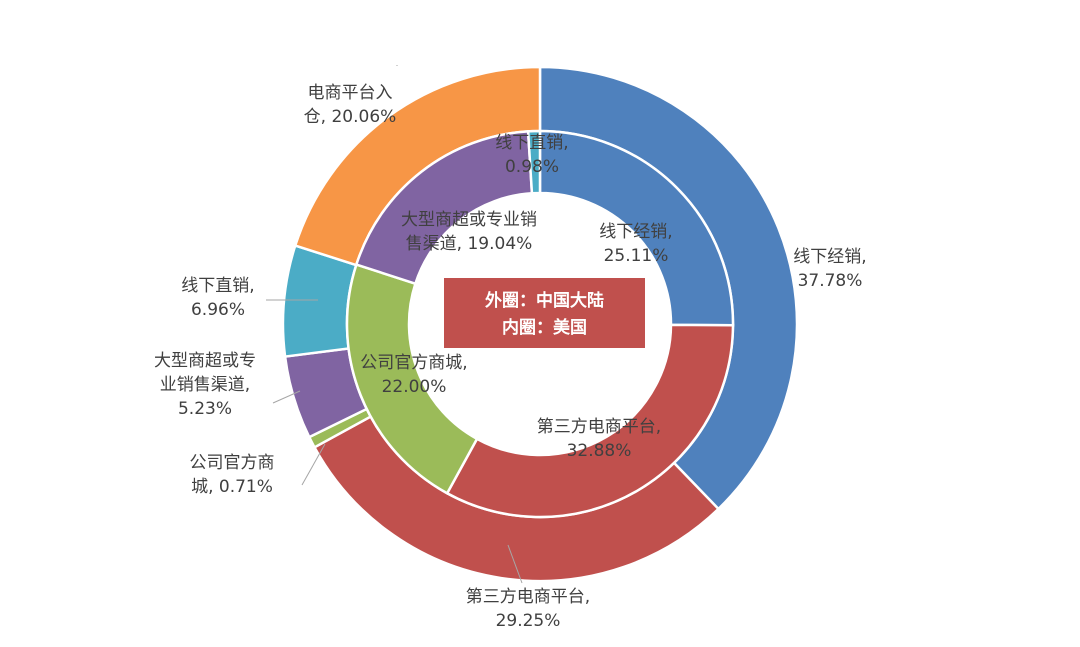  I want to click on outer-data-label-3-line-0: 大型商超或专, so click(205, 361).